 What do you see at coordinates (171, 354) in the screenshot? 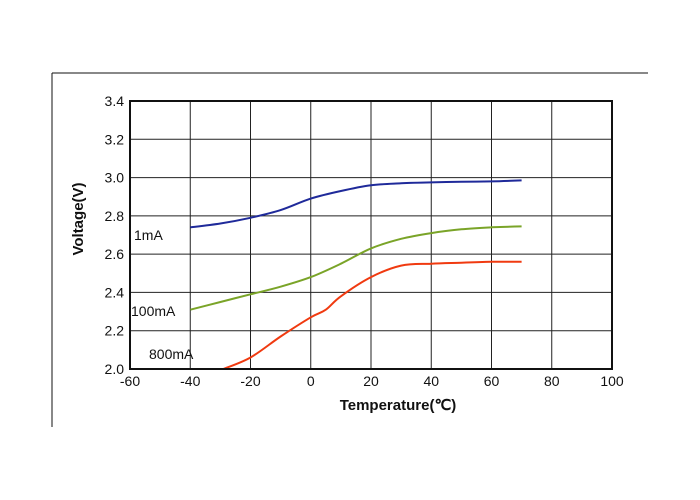
I see `series-label-800ma: 800mA` at bounding box center [171, 354].